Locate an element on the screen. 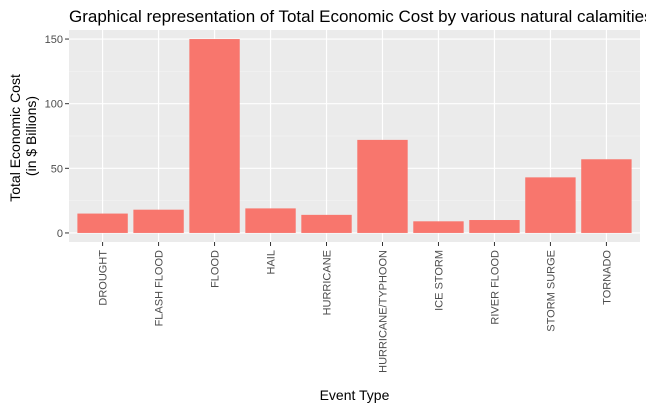 The width and height of the screenshot is (646, 409). x-tick-label: FLOOD is located at coordinates (216, 269).